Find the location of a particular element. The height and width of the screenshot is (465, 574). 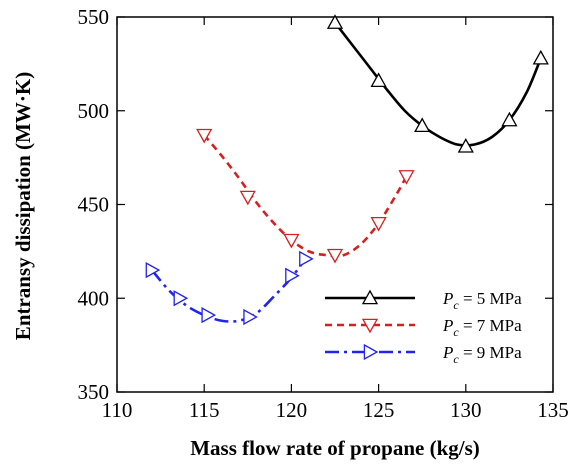

y-tick-label: 400 is located at coordinates (94, 298).